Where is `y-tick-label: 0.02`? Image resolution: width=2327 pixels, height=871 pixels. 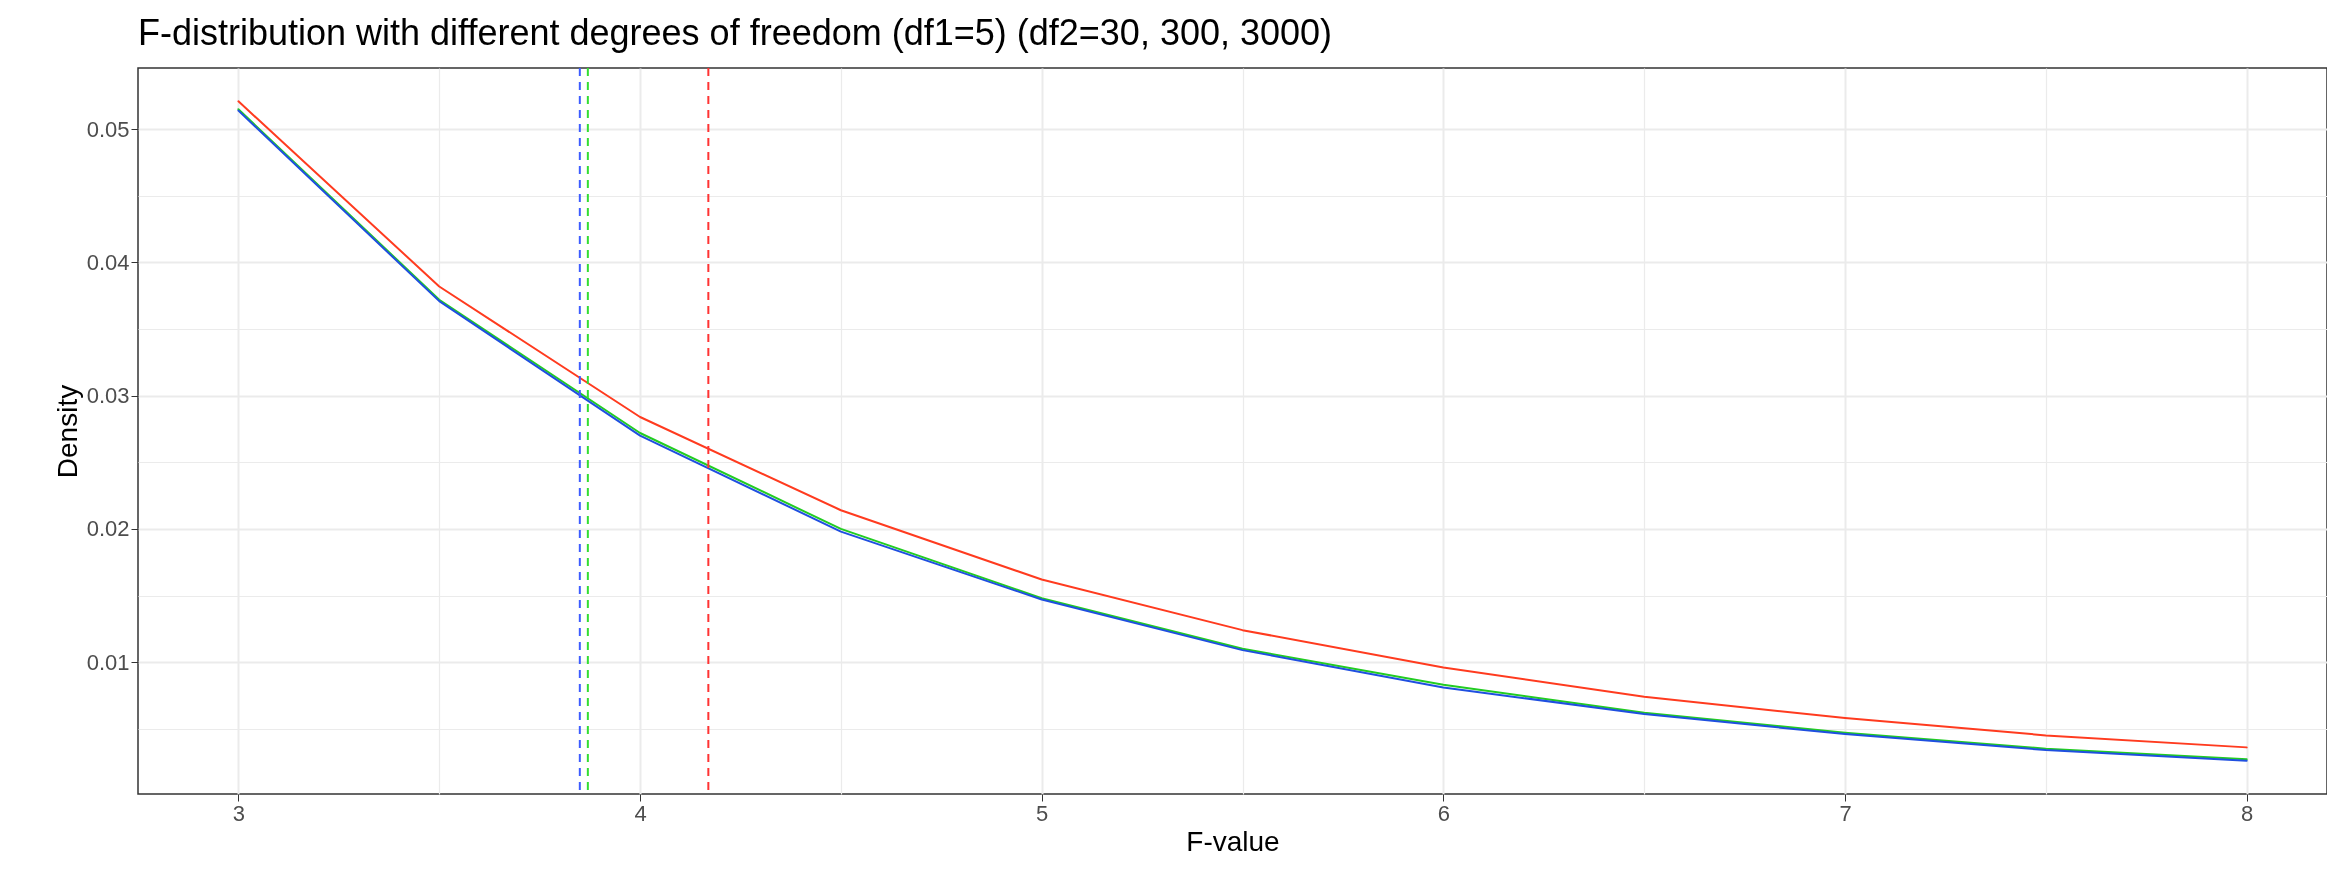 y-tick-label: 0.02 is located at coordinates (108, 529).